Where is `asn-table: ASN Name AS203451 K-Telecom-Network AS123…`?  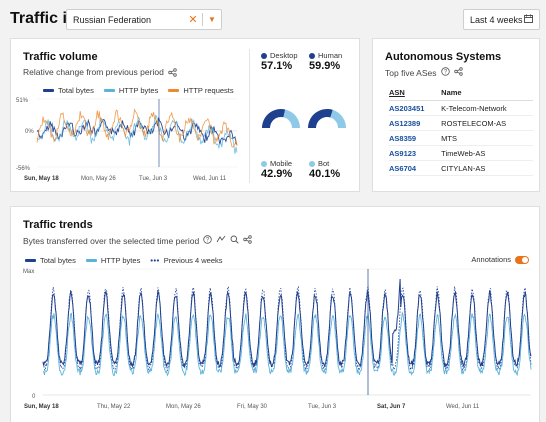
asn-table: ASN Name AS203451 K-Telecom-Network AS123… is located at coordinates (461, 131).